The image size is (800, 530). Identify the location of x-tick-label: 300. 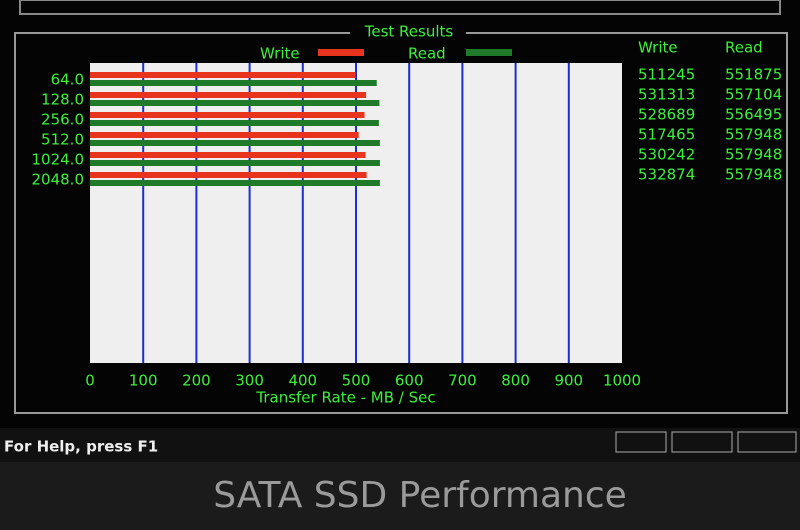
(249, 381).